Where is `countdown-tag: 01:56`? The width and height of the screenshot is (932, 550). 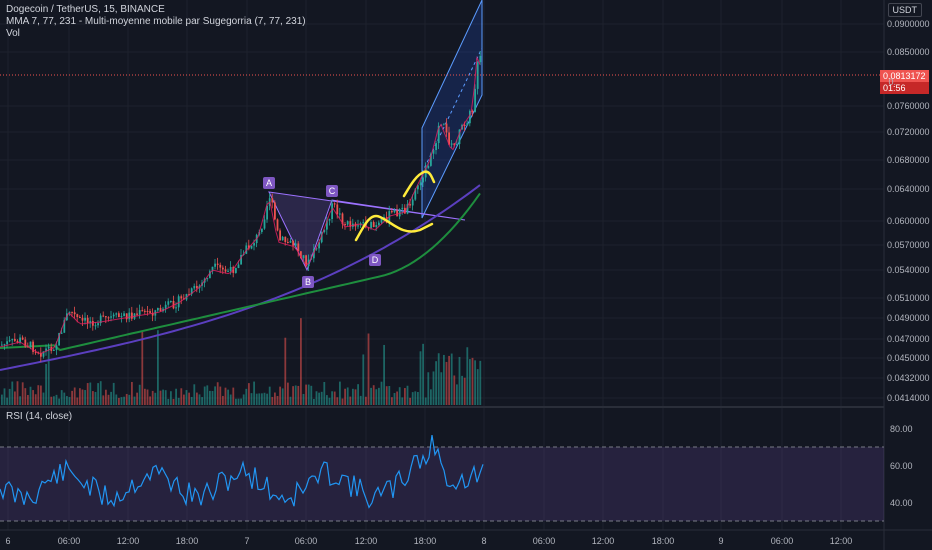 countdown-tag: 01:56 is located at coordinates (904, 88).